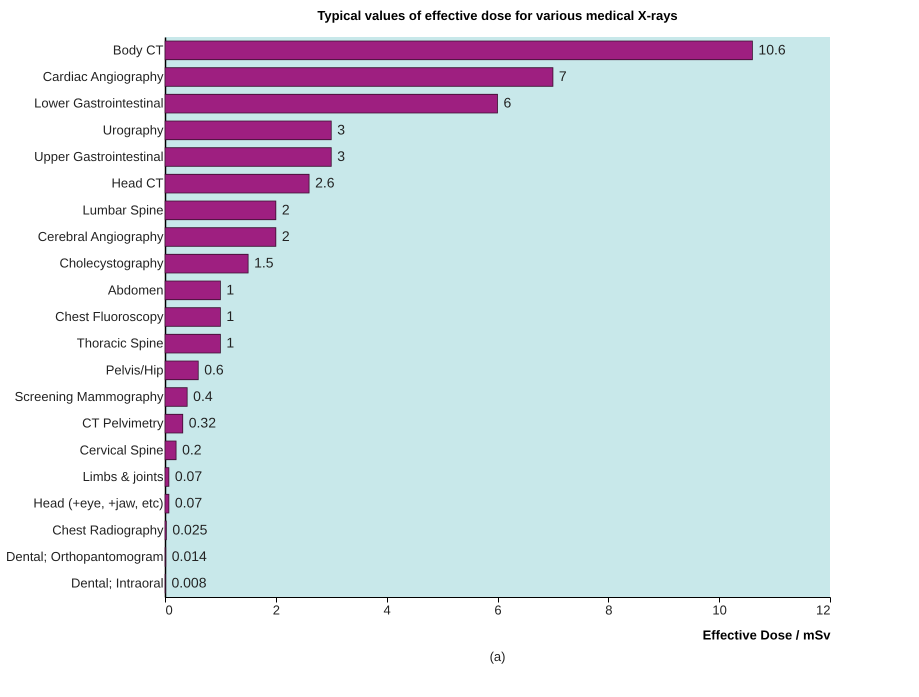  Describe the element at coordinates (202, 422) in the screenshot. I see `data-label: 0.32` at that location.